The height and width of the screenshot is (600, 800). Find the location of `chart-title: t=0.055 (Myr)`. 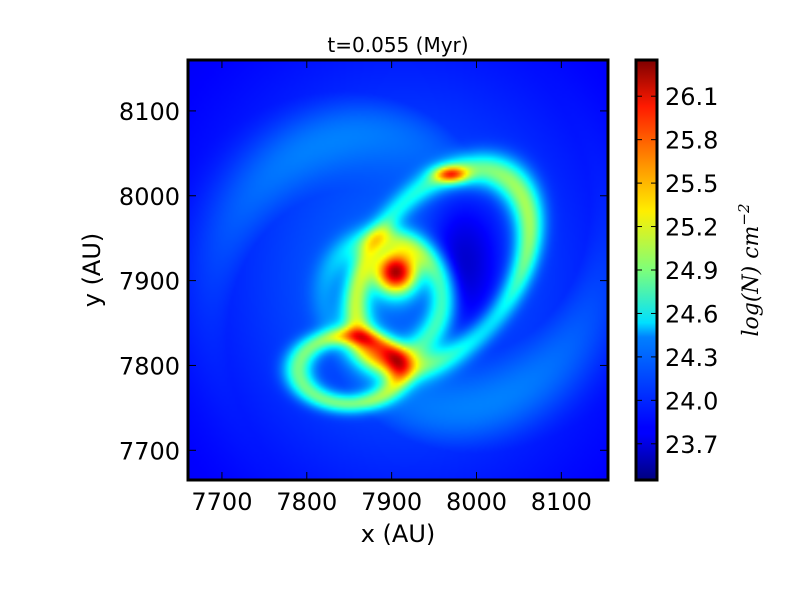

chart-title: t=0.055 (Myr) is located at coordinates (397, 45).